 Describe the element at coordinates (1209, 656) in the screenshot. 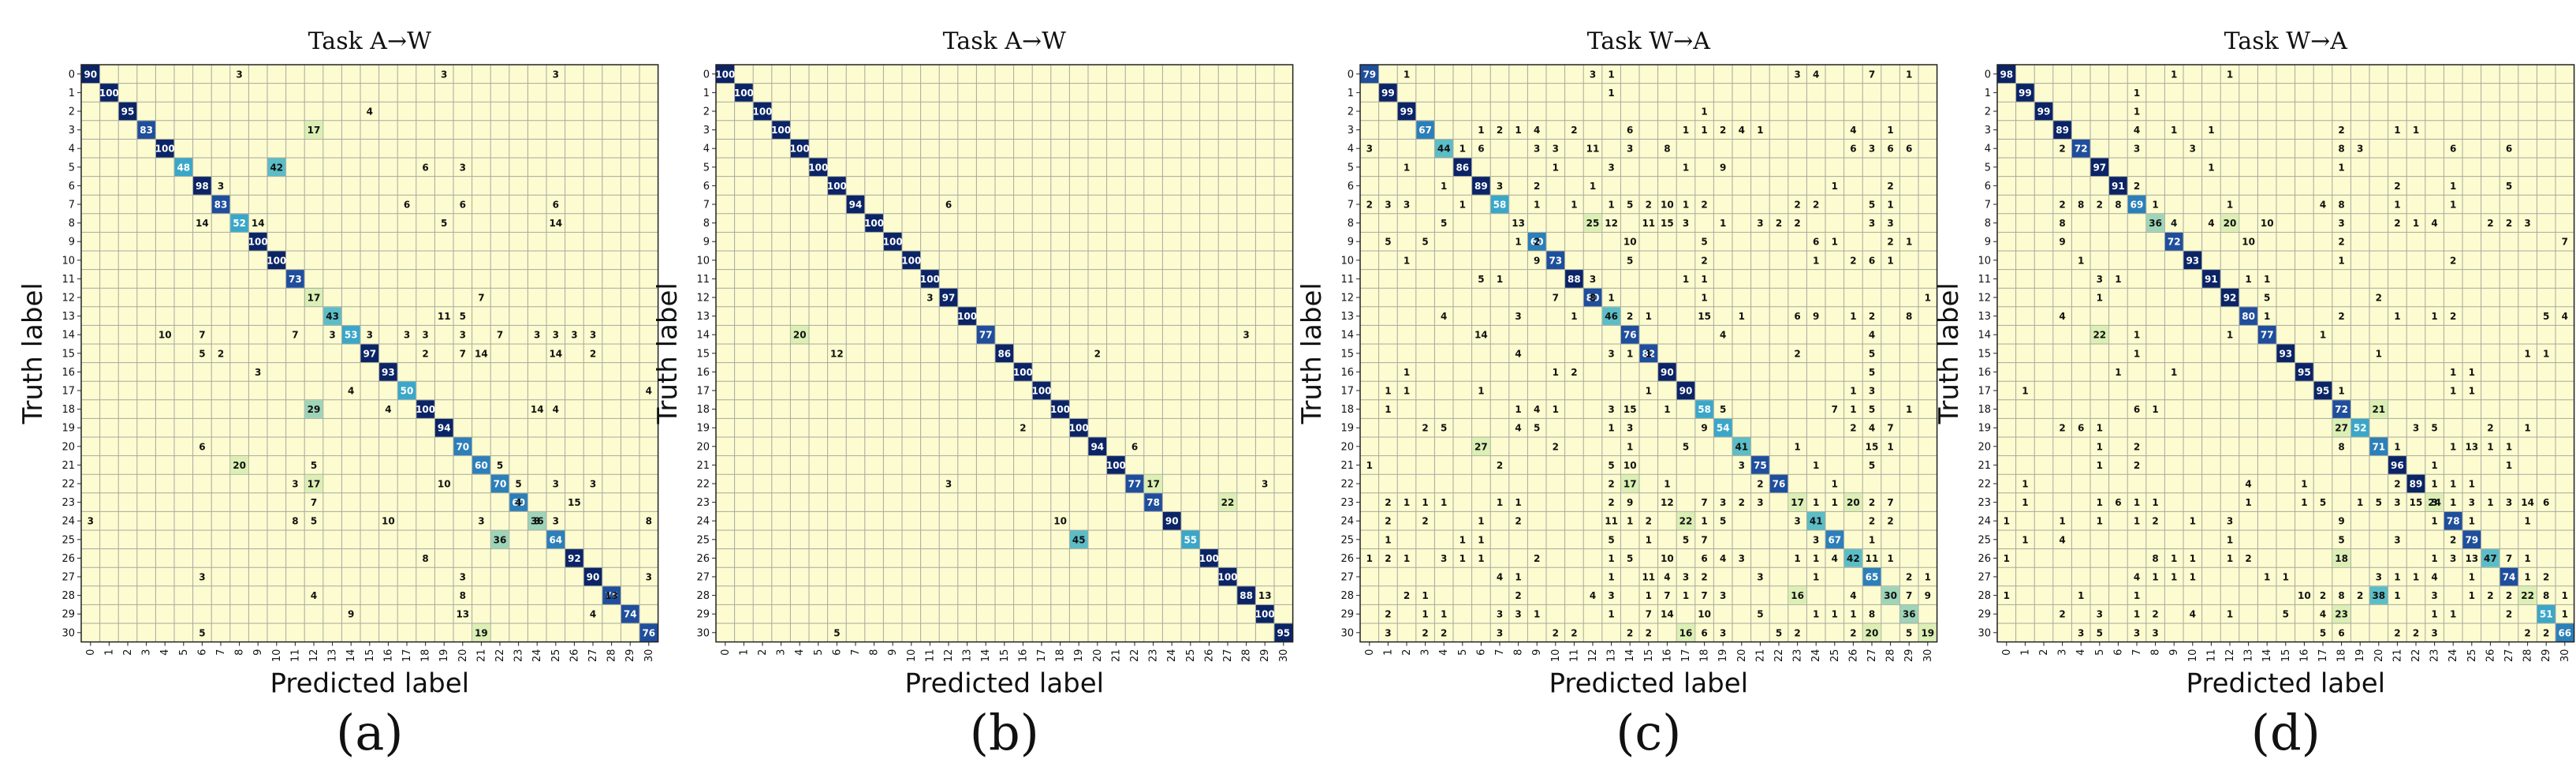

I see `x-tick-label: 26` at that location.